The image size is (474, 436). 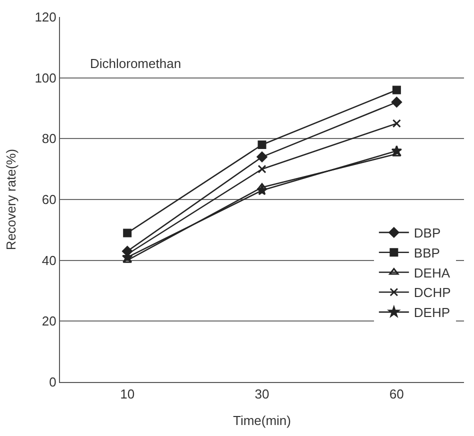 What do you see at coordinates (427, 252) in the screenshot?
I see `legend-label: BBP` at bounding box center [427, 252].